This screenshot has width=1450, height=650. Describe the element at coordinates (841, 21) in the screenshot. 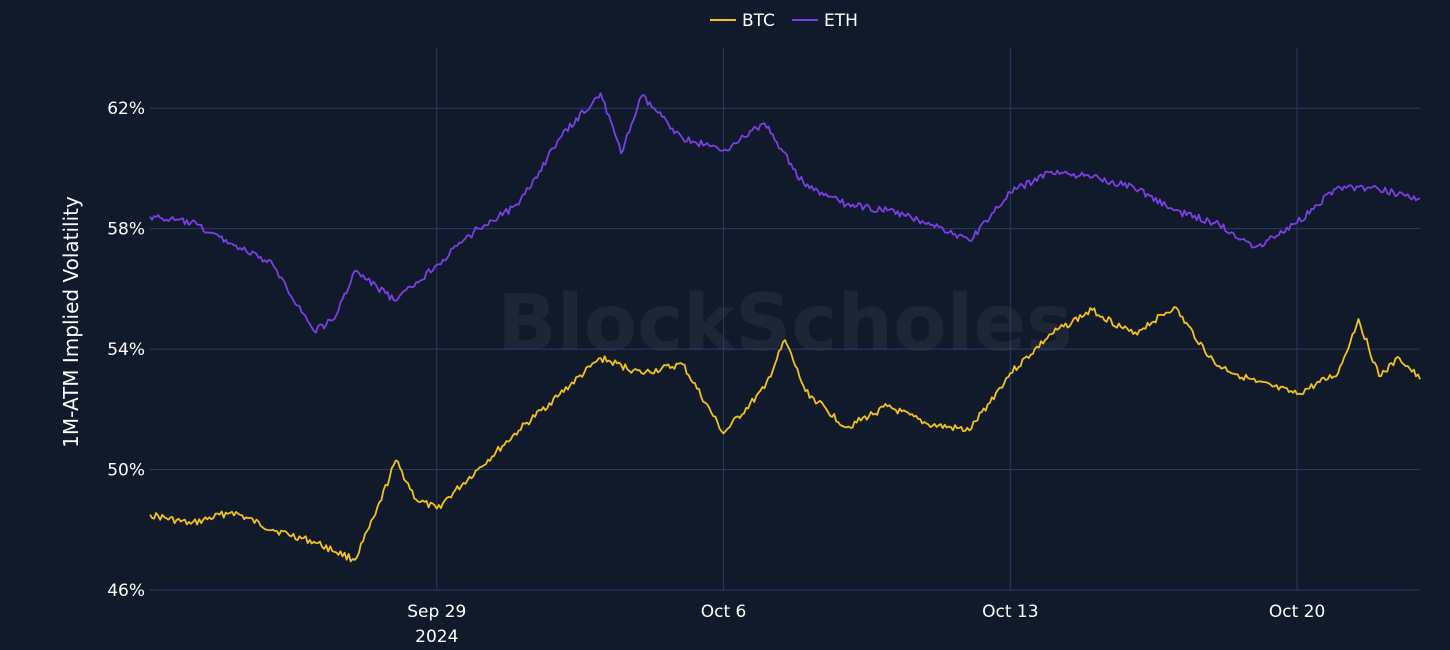

I see `legend-label-eth: ETH` at that location.